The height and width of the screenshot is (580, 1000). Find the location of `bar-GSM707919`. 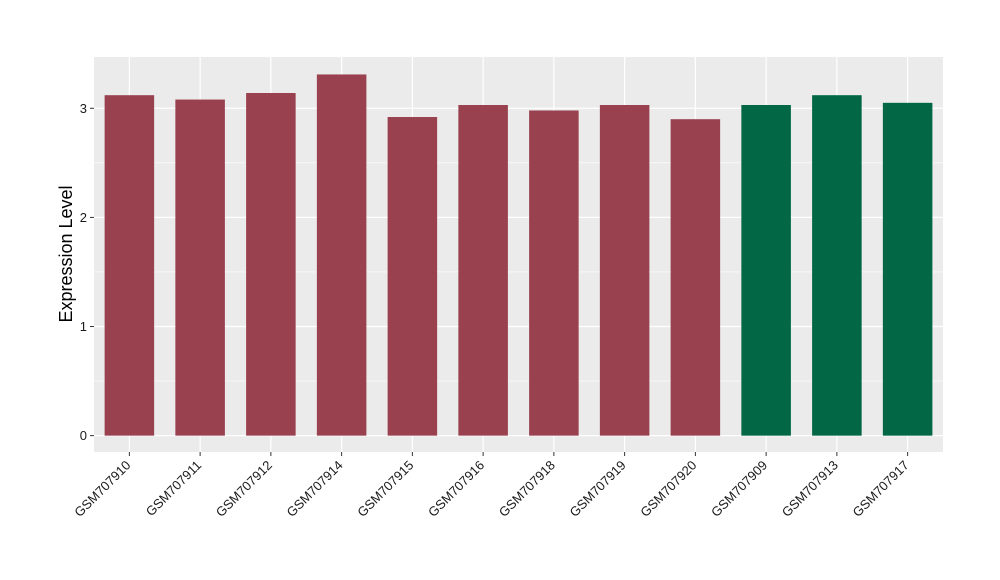

bar-GSM707919 is located at coordinates (625, 270).